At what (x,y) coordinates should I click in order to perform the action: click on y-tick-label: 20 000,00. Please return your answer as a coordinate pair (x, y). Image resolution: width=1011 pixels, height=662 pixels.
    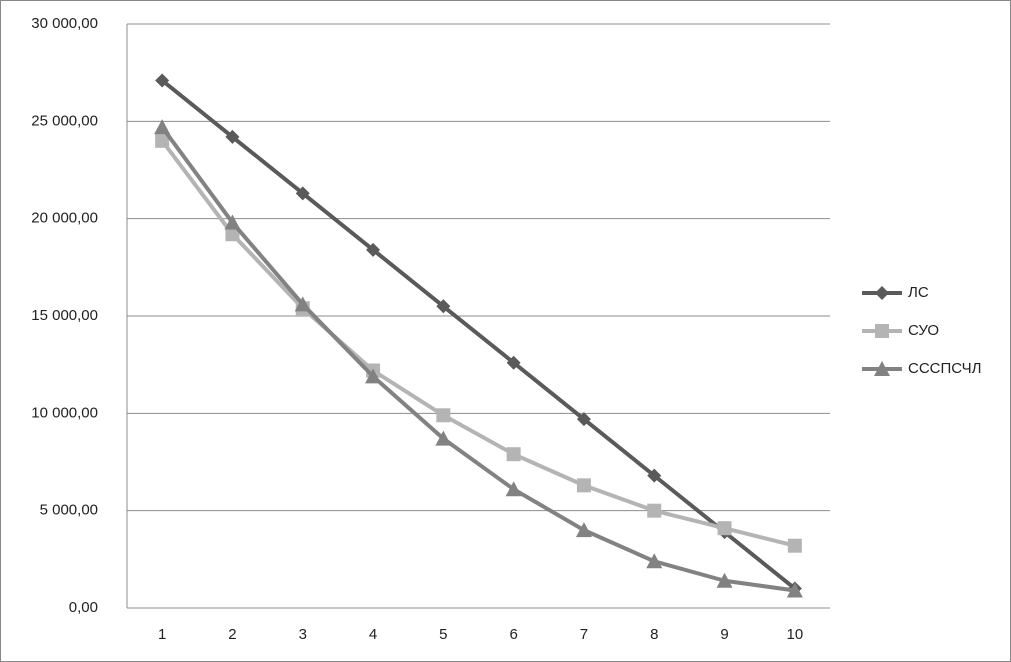
    Looking at the image, I should click on (64, 218).